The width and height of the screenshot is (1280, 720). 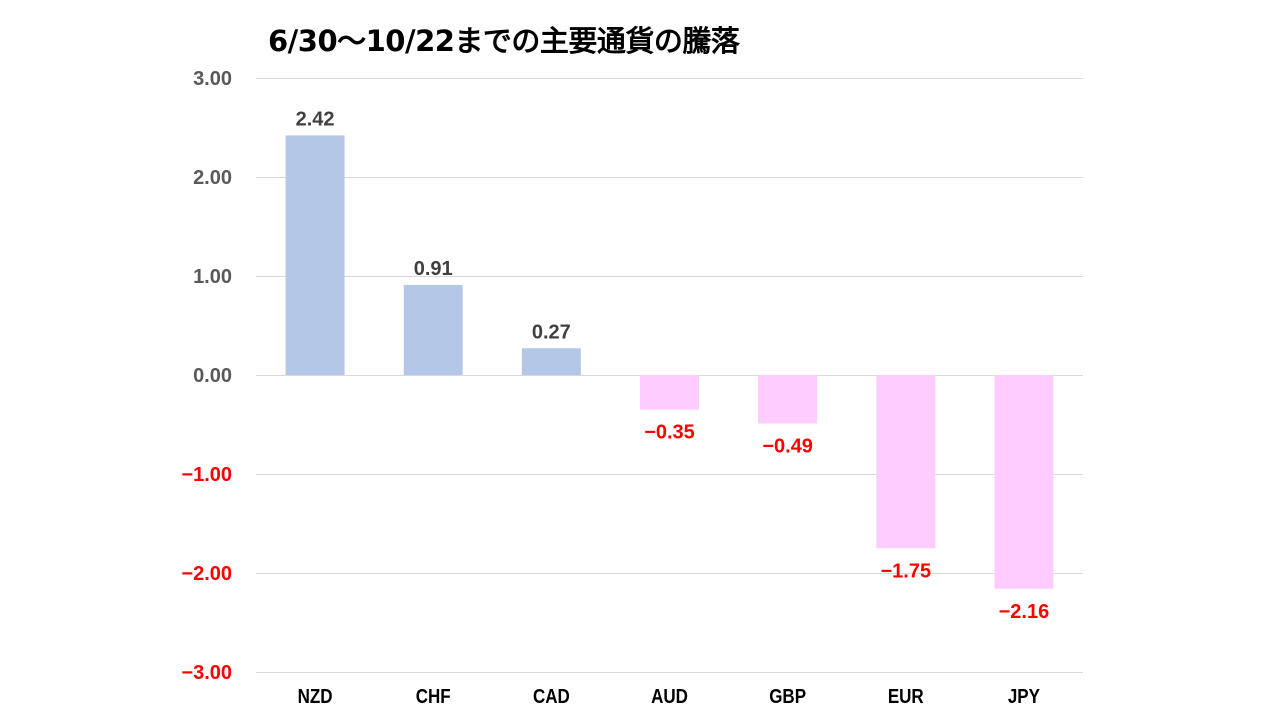 I want to click on chart-title: 6/30～10/22までの主要通貨の騰落, so click(x=504, y=41).